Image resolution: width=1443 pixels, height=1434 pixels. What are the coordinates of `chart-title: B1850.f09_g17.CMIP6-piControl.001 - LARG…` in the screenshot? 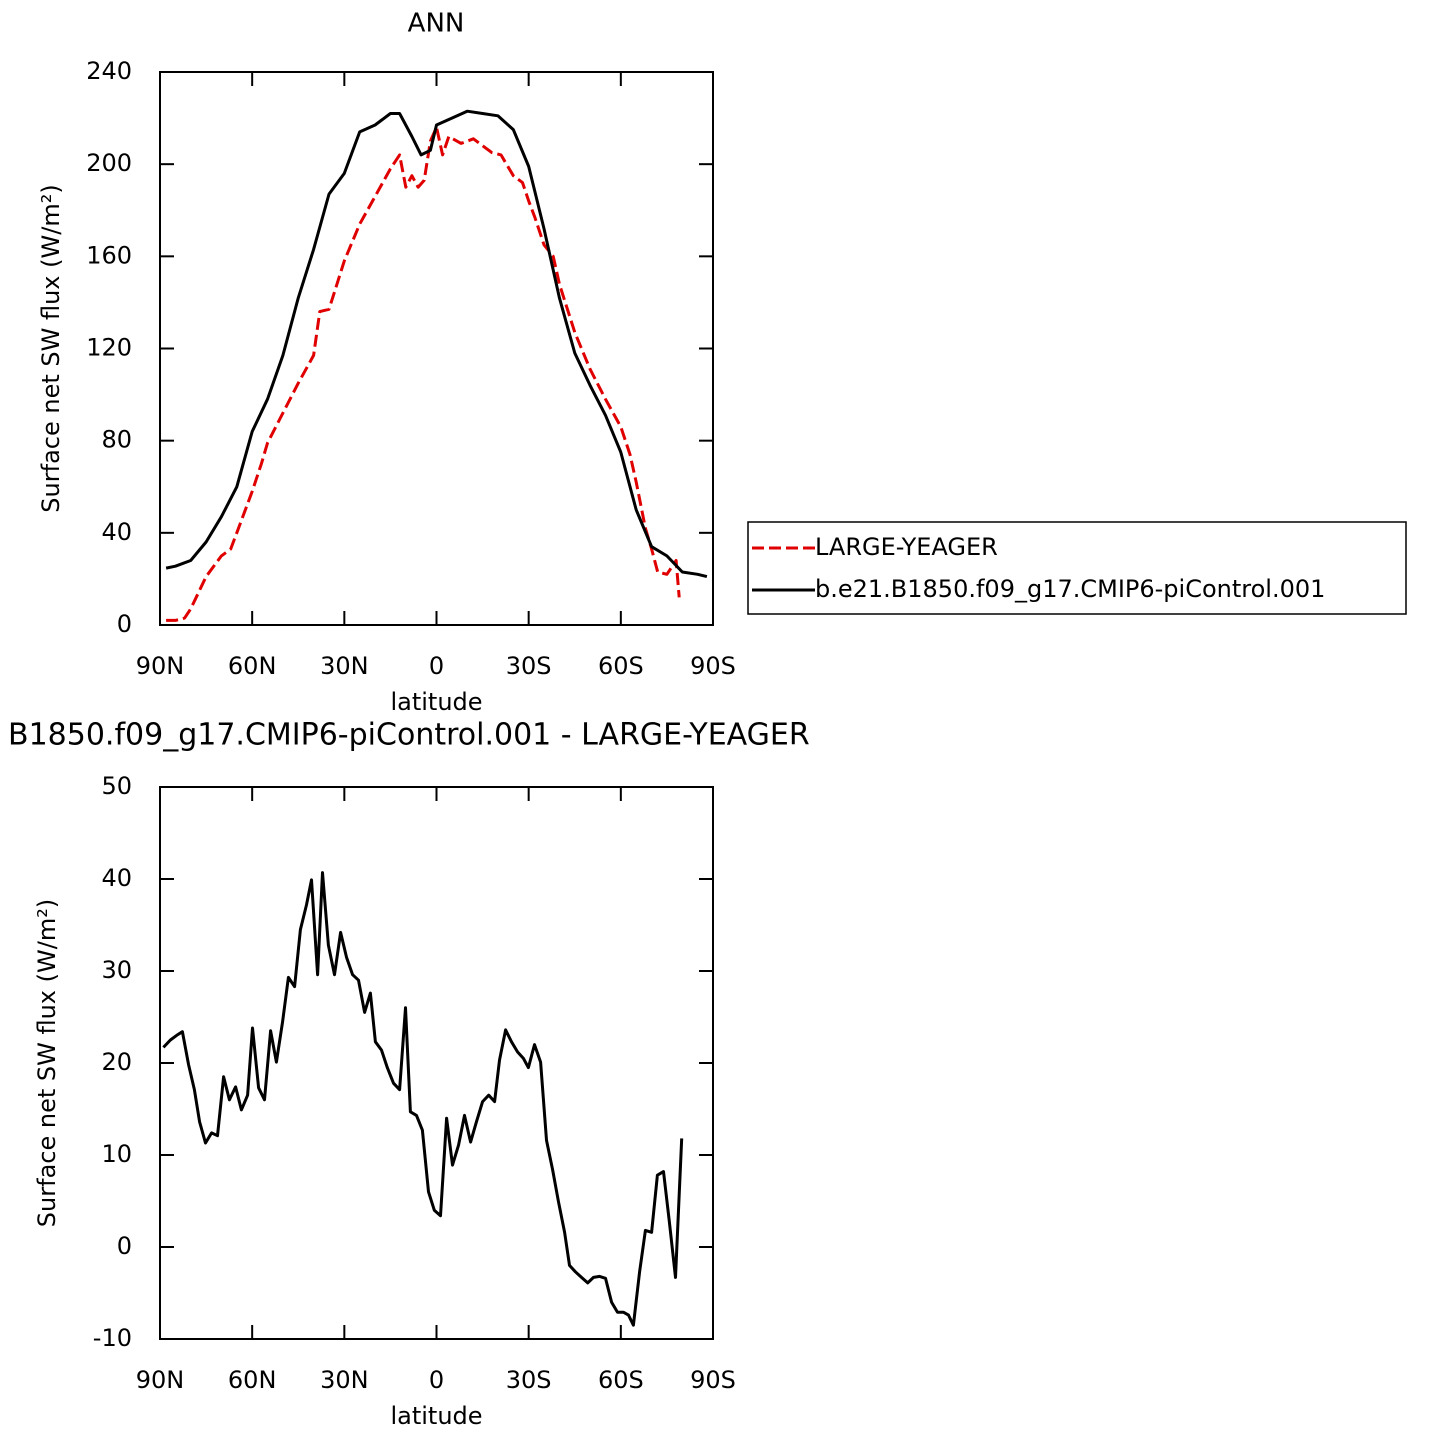 It's located at (409, 735).